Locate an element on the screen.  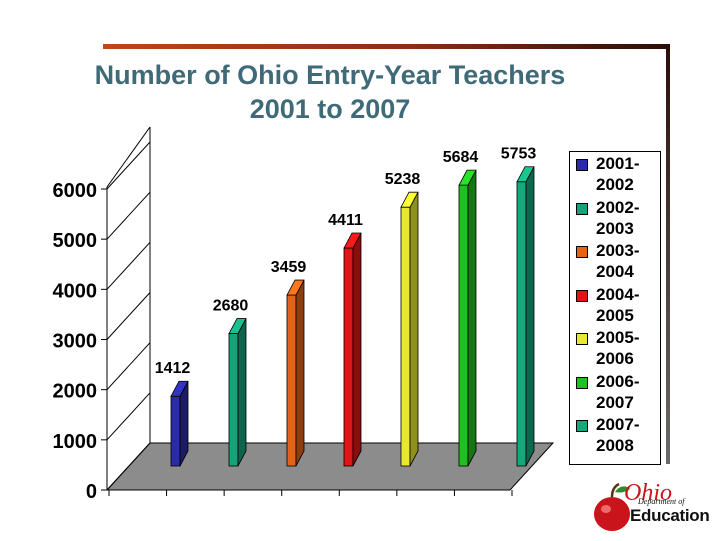
y-tick-label: 5000 is located at coordinates (75, 241).